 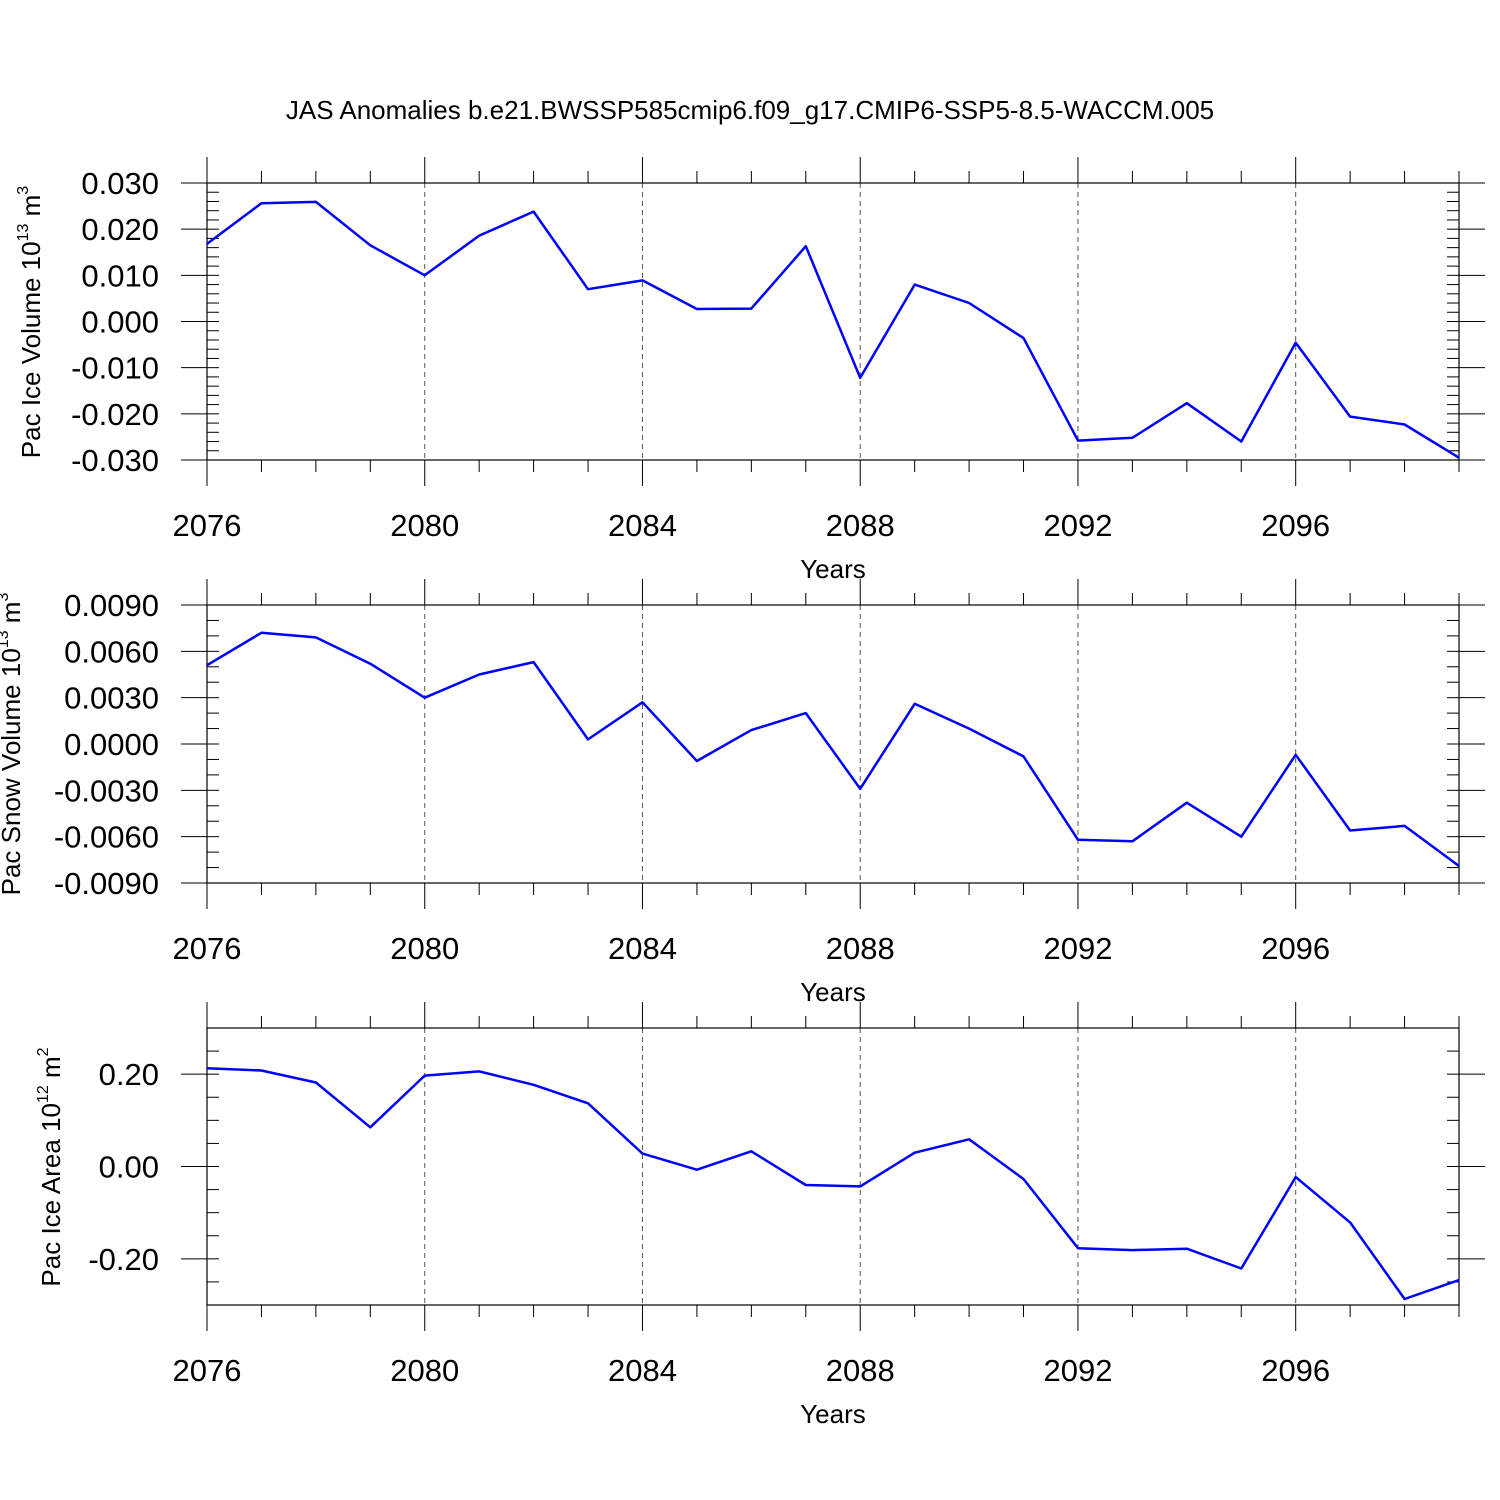 I want to click on y-tick-label: -0.030, so click(x=115, y=460).